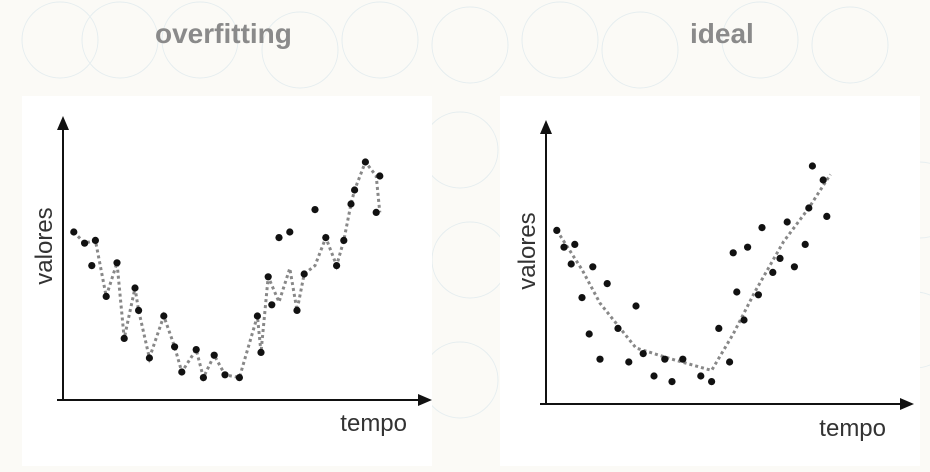 The image size is (930, 472). Describe the element at coordinates (722, 33) in the screenshot. I see `chart-title-ideal: ideal` at that location.